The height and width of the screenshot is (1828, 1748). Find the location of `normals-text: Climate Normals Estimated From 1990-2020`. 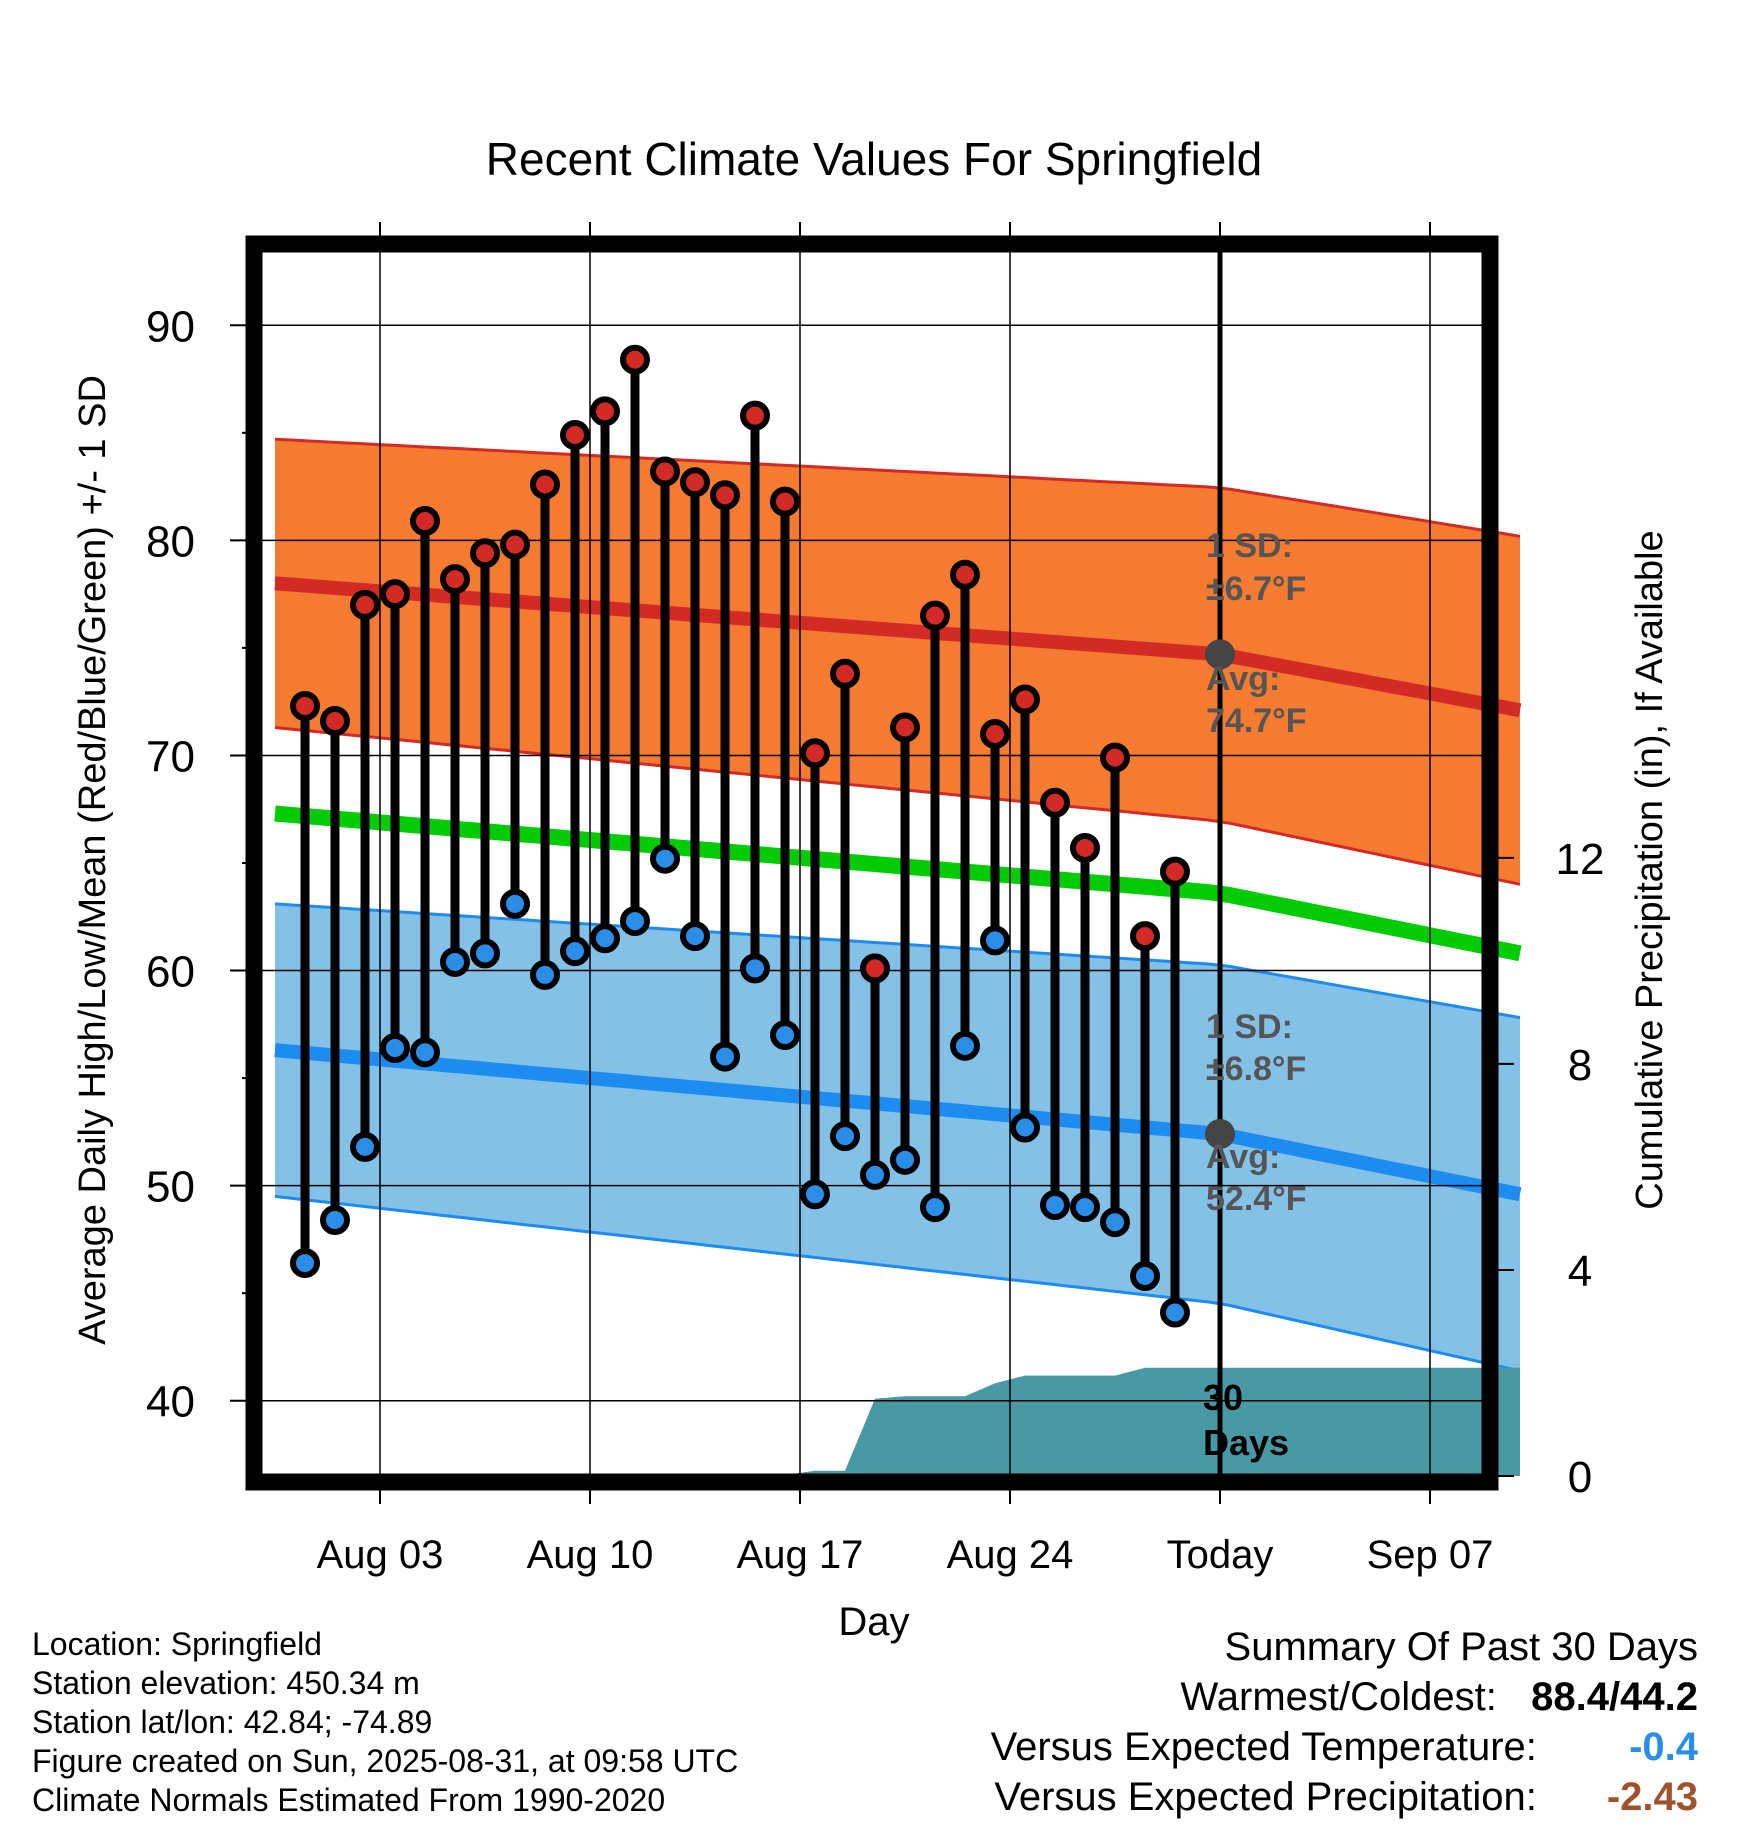

normals-text: Climate Normals Estimated From 1990-2020 is located at coordinates (349, 1800).